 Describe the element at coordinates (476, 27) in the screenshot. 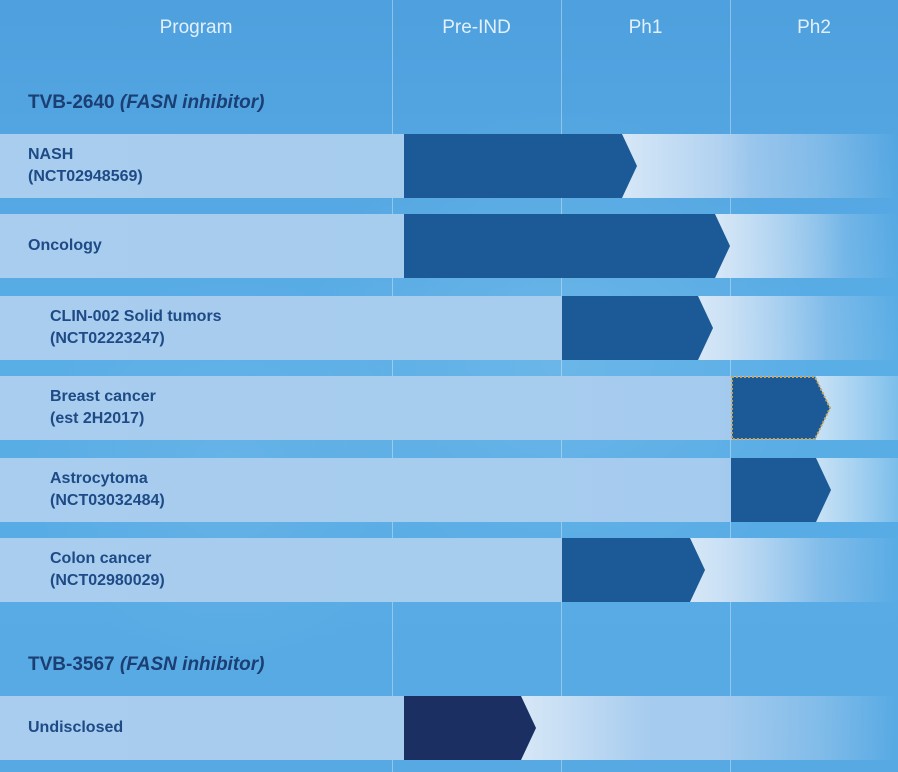

I see `column-header-pre-ind: Pre-IND` at that location.